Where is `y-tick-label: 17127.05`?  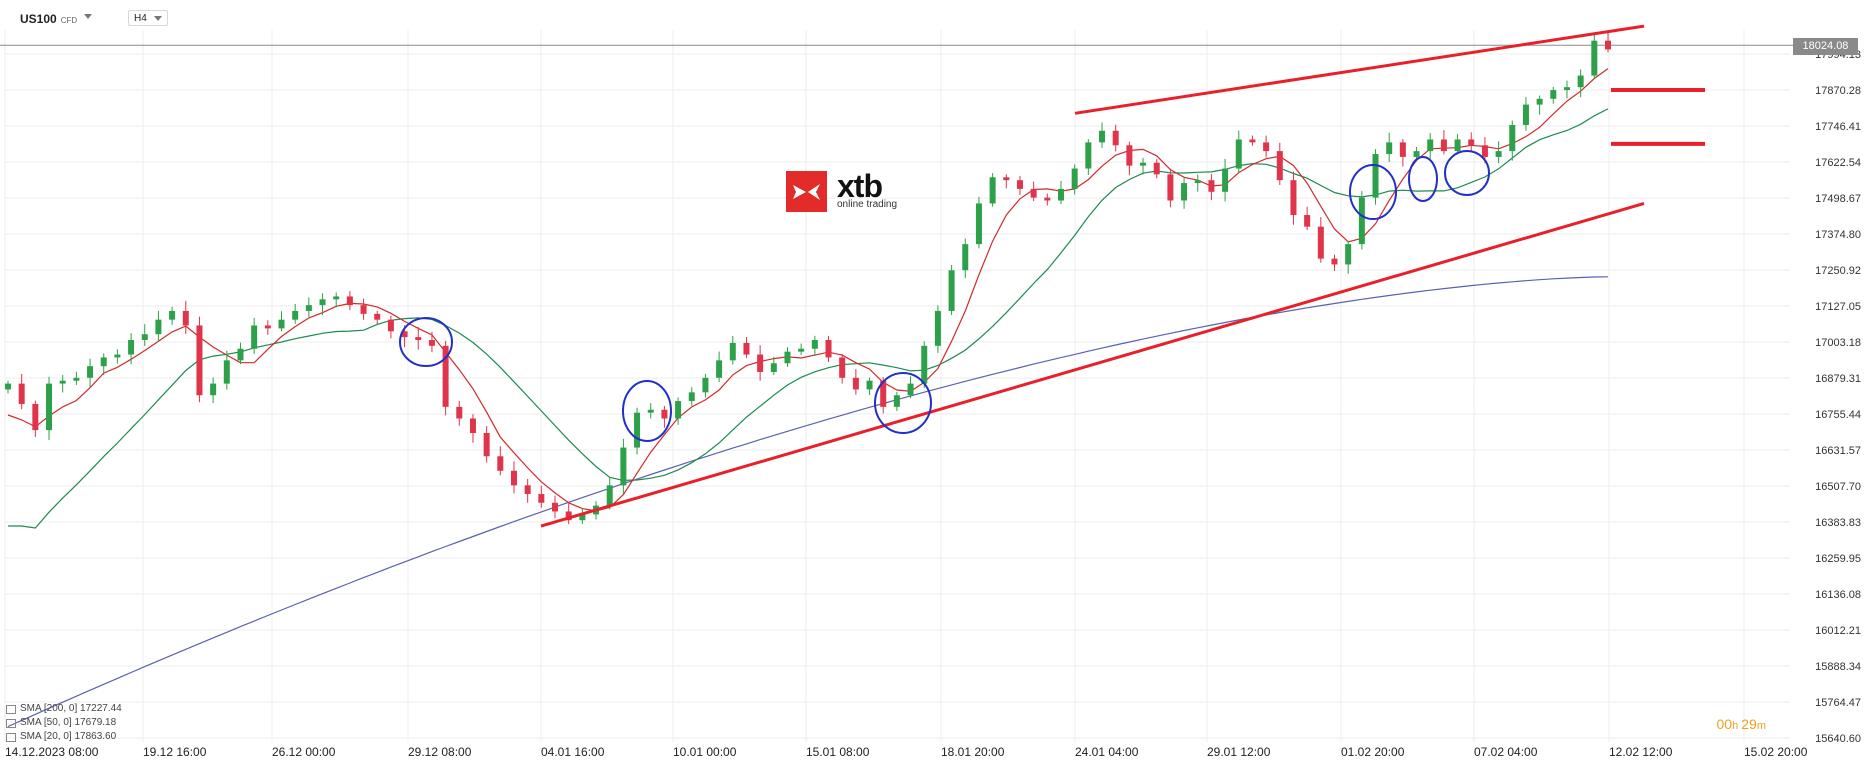
y-tick-label: 17127.05 is located at coordinates (1838, 307).